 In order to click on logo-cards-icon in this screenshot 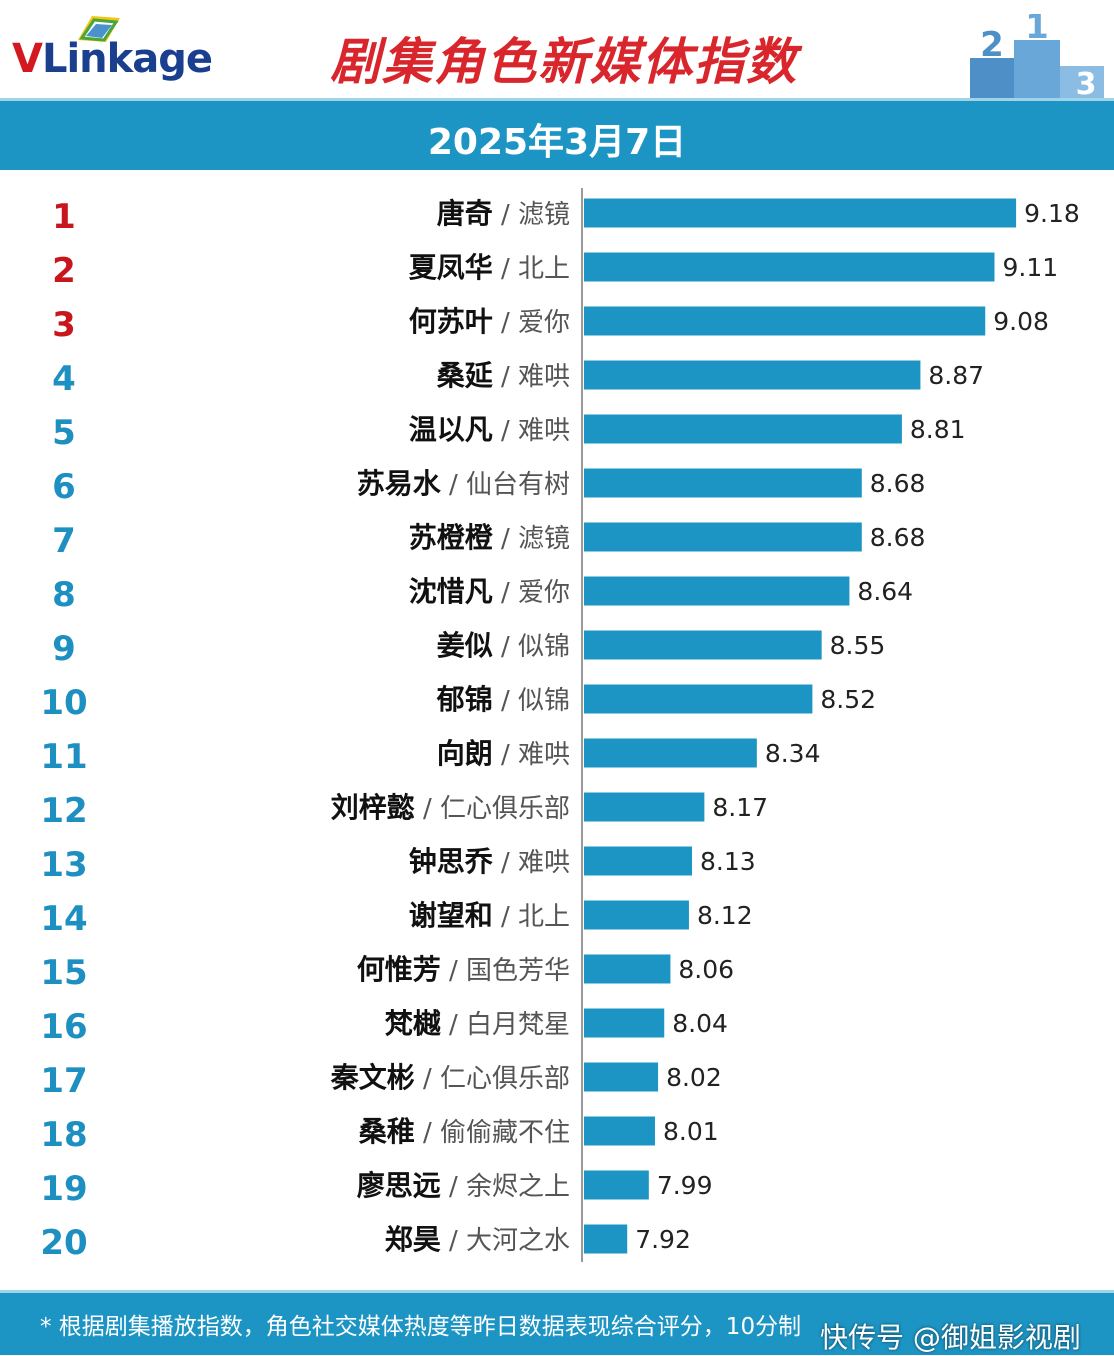, I will do `click(99, 29)`.